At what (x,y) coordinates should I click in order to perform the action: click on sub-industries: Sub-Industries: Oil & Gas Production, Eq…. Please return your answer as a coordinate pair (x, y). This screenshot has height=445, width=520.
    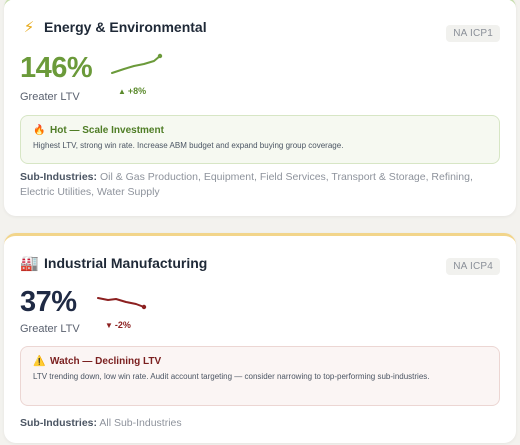
    Looking at the image, I should click on (255, 185).